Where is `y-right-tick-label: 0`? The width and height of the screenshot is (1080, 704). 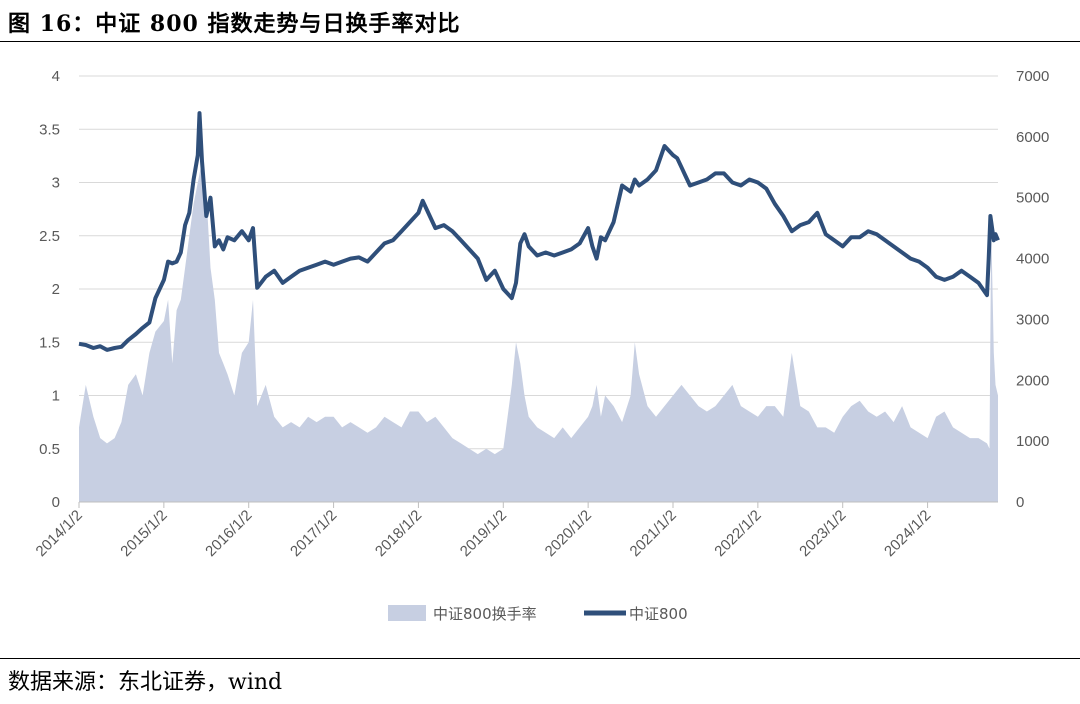
y-right-tick-label: 0 is located at coordinates (1020, 502).